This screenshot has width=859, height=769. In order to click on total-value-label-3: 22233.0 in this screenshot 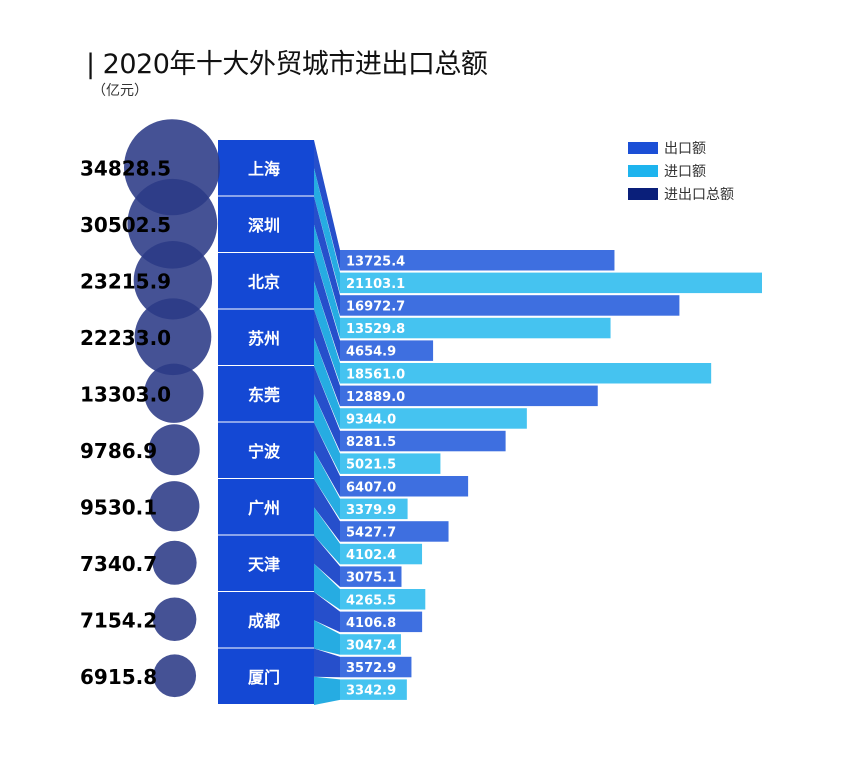, I will do `click(125, 338)`.